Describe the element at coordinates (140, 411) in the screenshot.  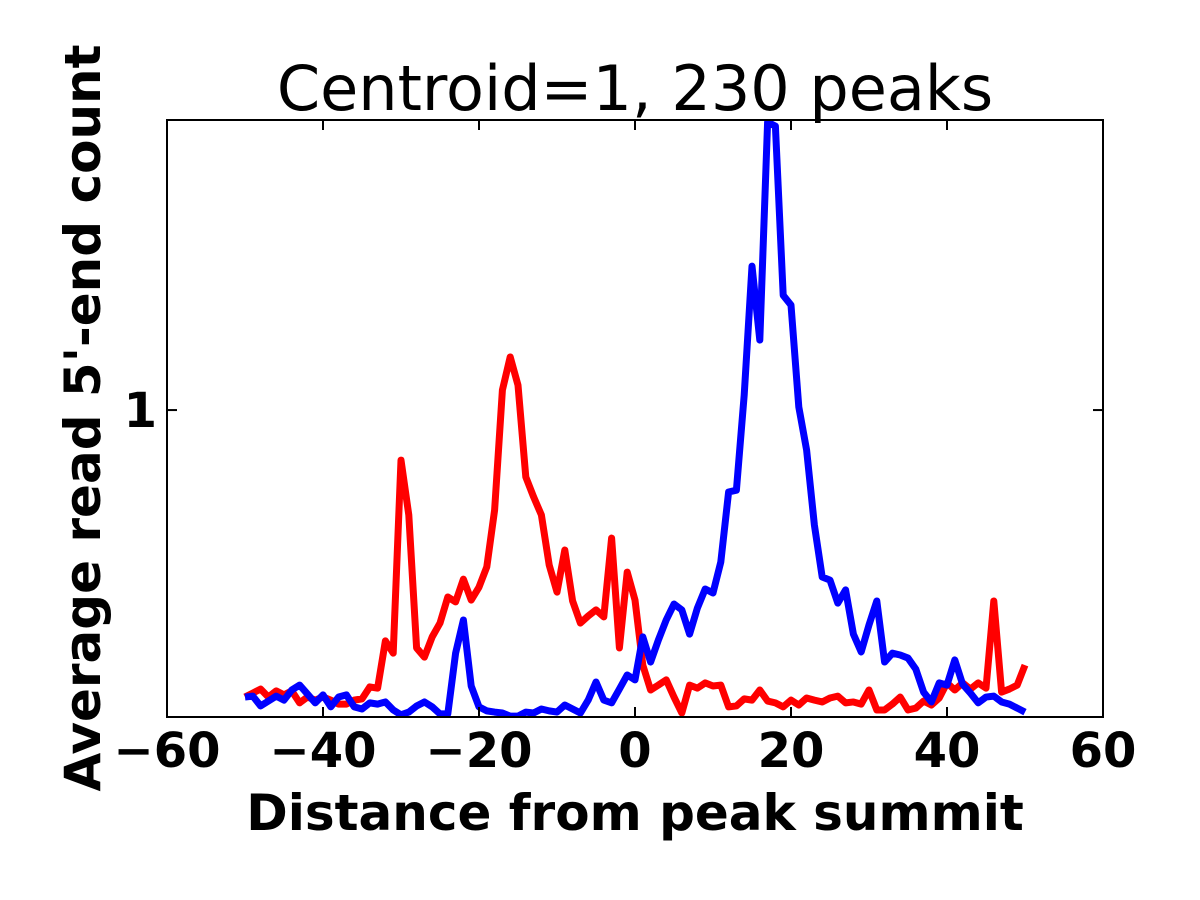
I see `y-tick-label: 1` at that location.